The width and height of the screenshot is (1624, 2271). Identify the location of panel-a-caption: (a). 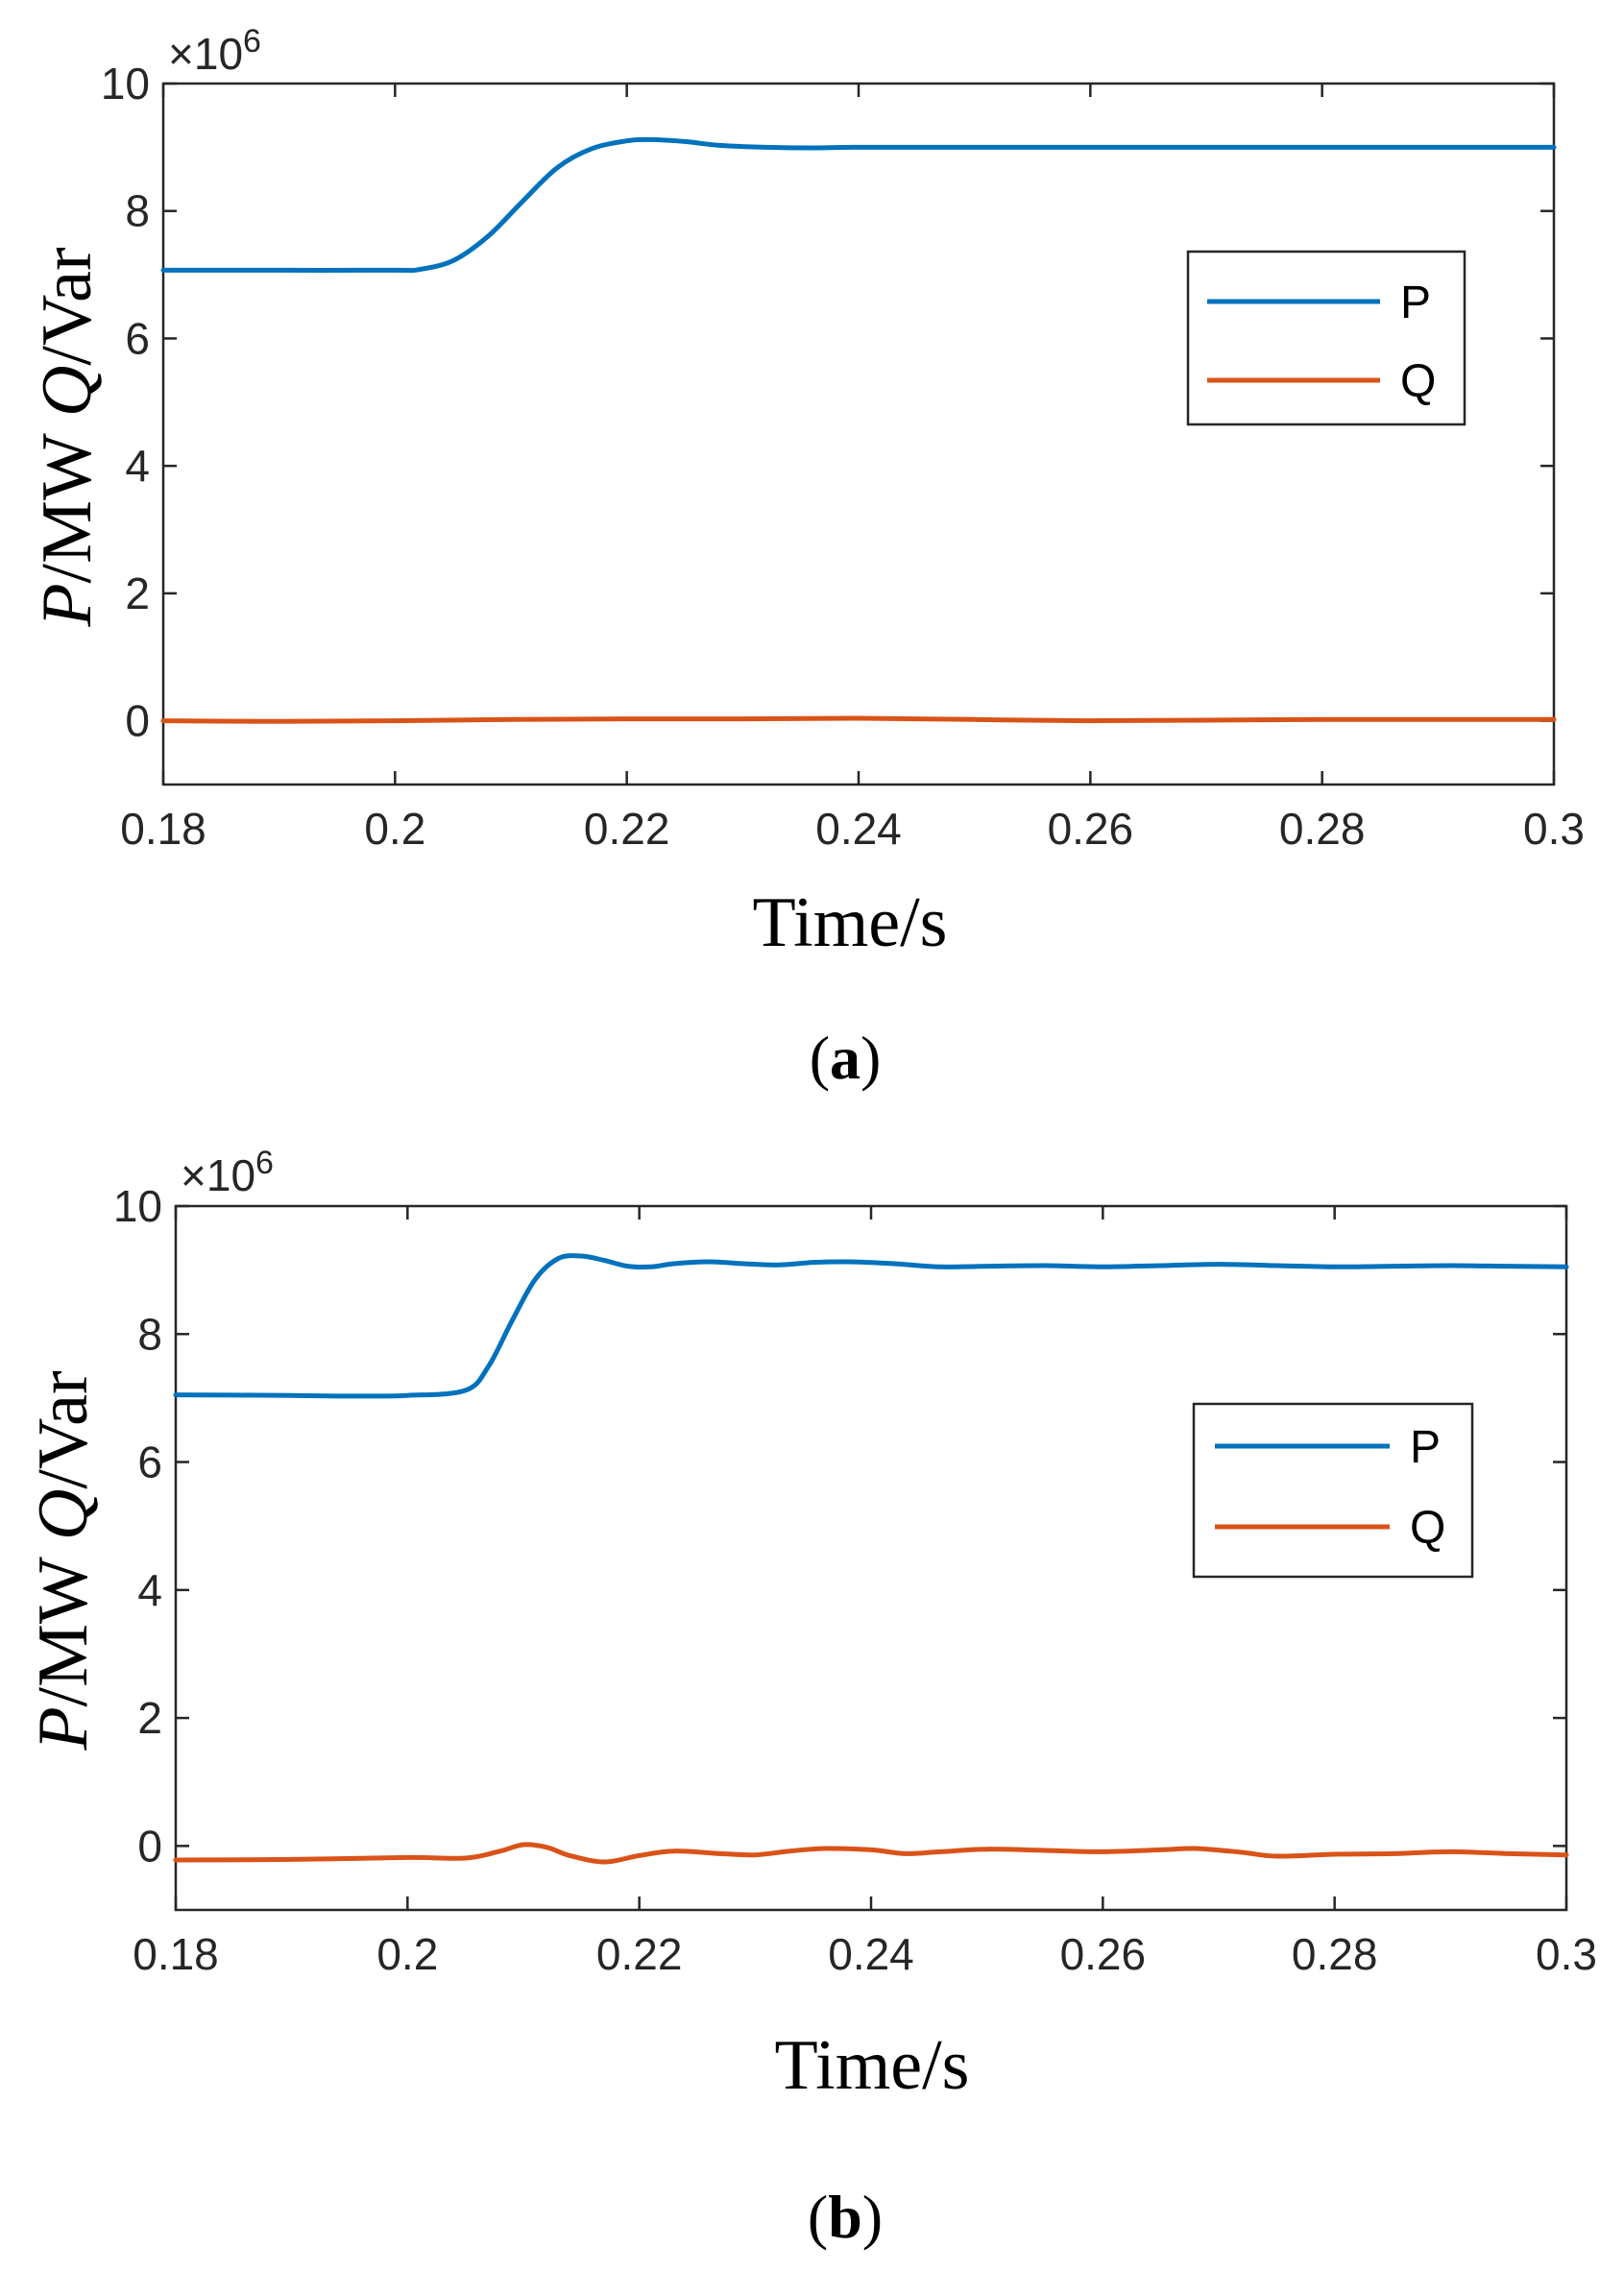
(846, 1058).